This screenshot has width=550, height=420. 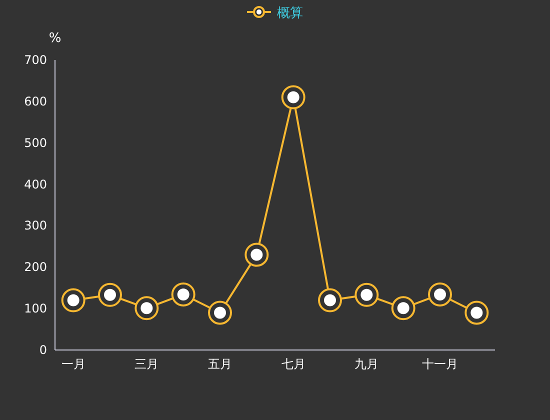 I want to click on x-tick-label: 五月, so click(x=220, y=364).